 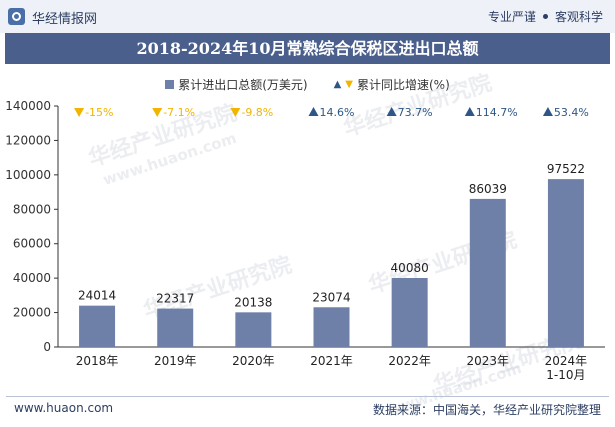 What do you see at coordinates (253, 302) in the screenshot?
I see `bar-value-label: 20138` at bounding box center [253, 302].